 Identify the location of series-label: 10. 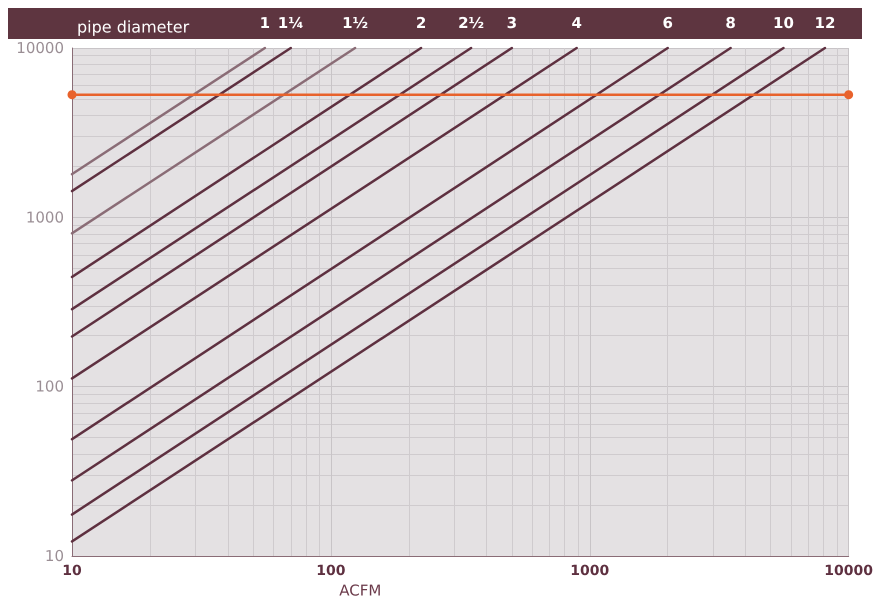
(783, 23).